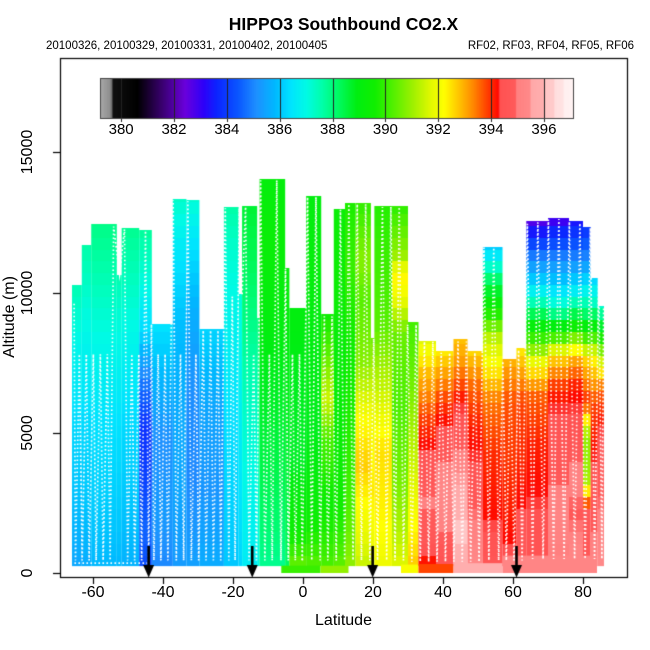  I want to click on y-tick-label: 0, so click(27, 573).